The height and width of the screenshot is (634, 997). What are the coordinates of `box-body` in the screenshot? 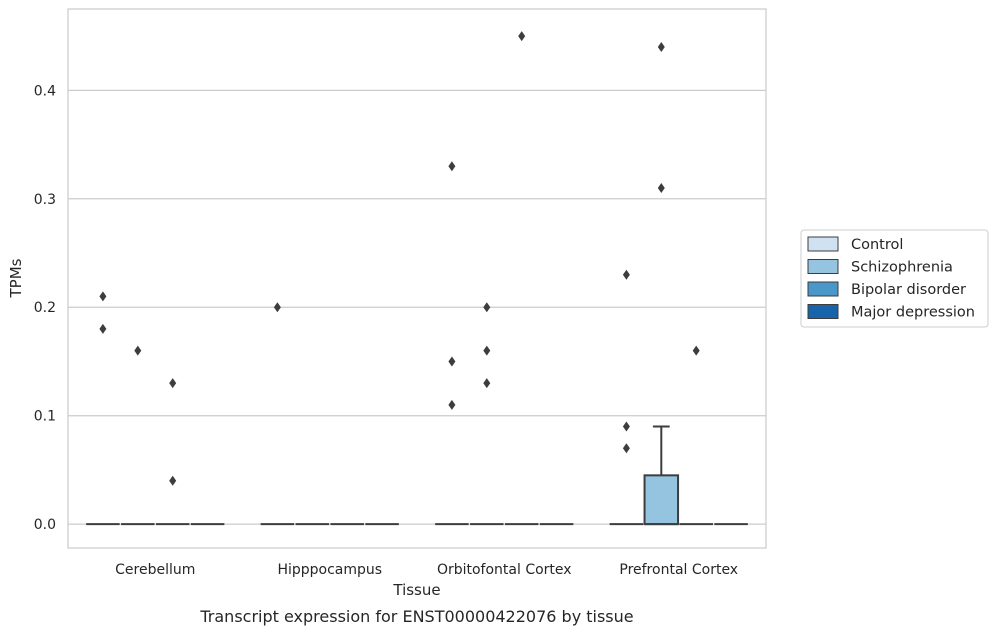 It's located at (661, 500).